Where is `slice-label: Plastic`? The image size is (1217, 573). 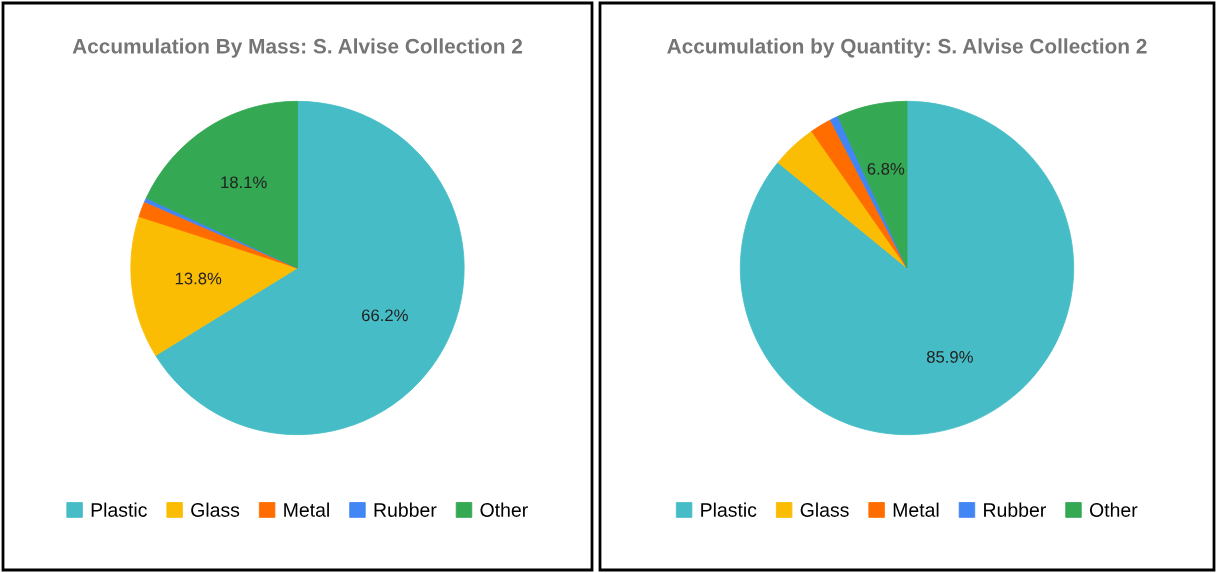 slice-label: Plastic is located at coordinates (729, 509).